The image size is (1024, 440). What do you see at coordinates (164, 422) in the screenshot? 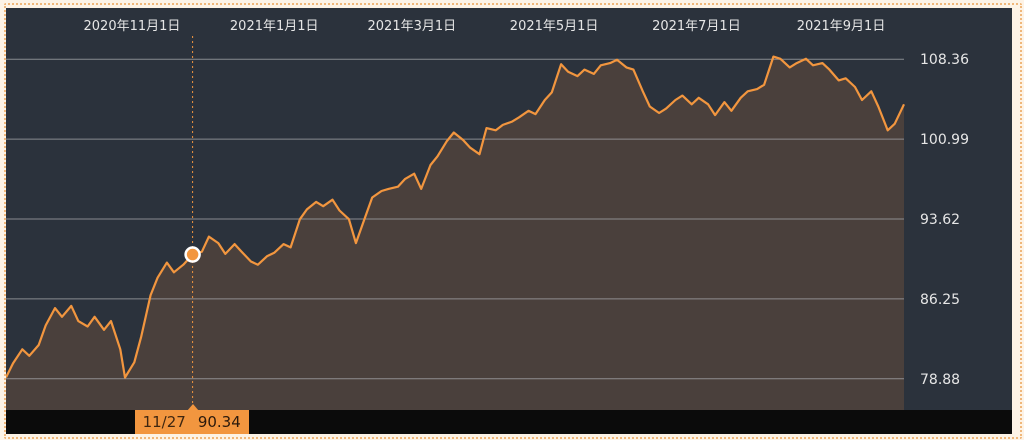
I see `cursor-date: 11/27` at bounding box center [164, 422].